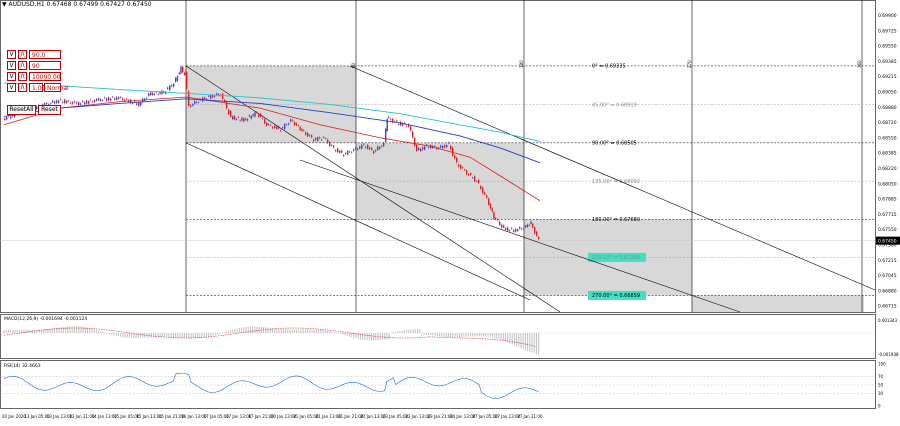 Image resolution: width=900 pixels, height=426 pixels. Describe the element at coordinates (887, 138) in the screenshot. I see `price-axis-label-8: 0.68550` at that location.